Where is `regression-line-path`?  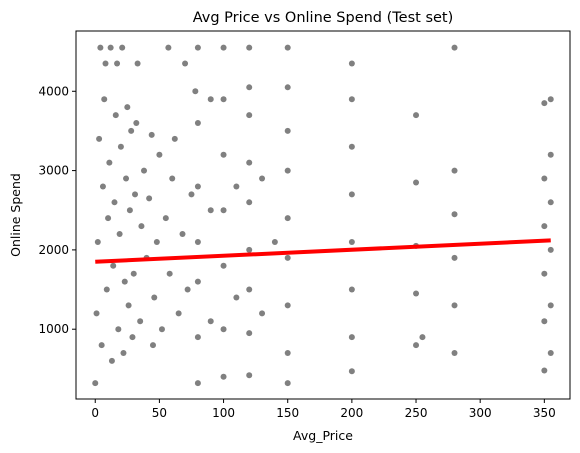 regression-line-path is located at coordinates (323, 251).